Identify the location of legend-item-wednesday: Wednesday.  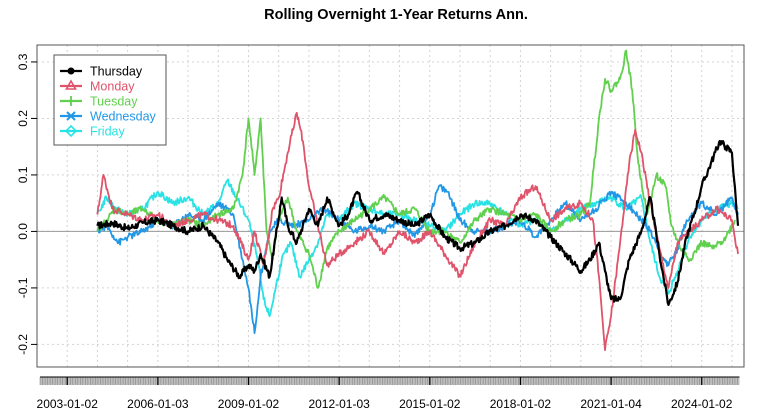
(108, 117).